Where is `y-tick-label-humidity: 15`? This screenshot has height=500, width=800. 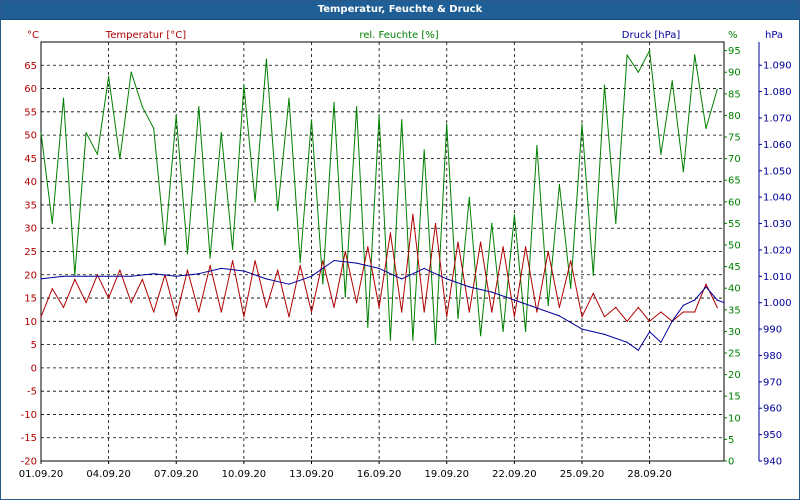
y-tick-label-humidity: 15 is located at coordinates (734, 397).